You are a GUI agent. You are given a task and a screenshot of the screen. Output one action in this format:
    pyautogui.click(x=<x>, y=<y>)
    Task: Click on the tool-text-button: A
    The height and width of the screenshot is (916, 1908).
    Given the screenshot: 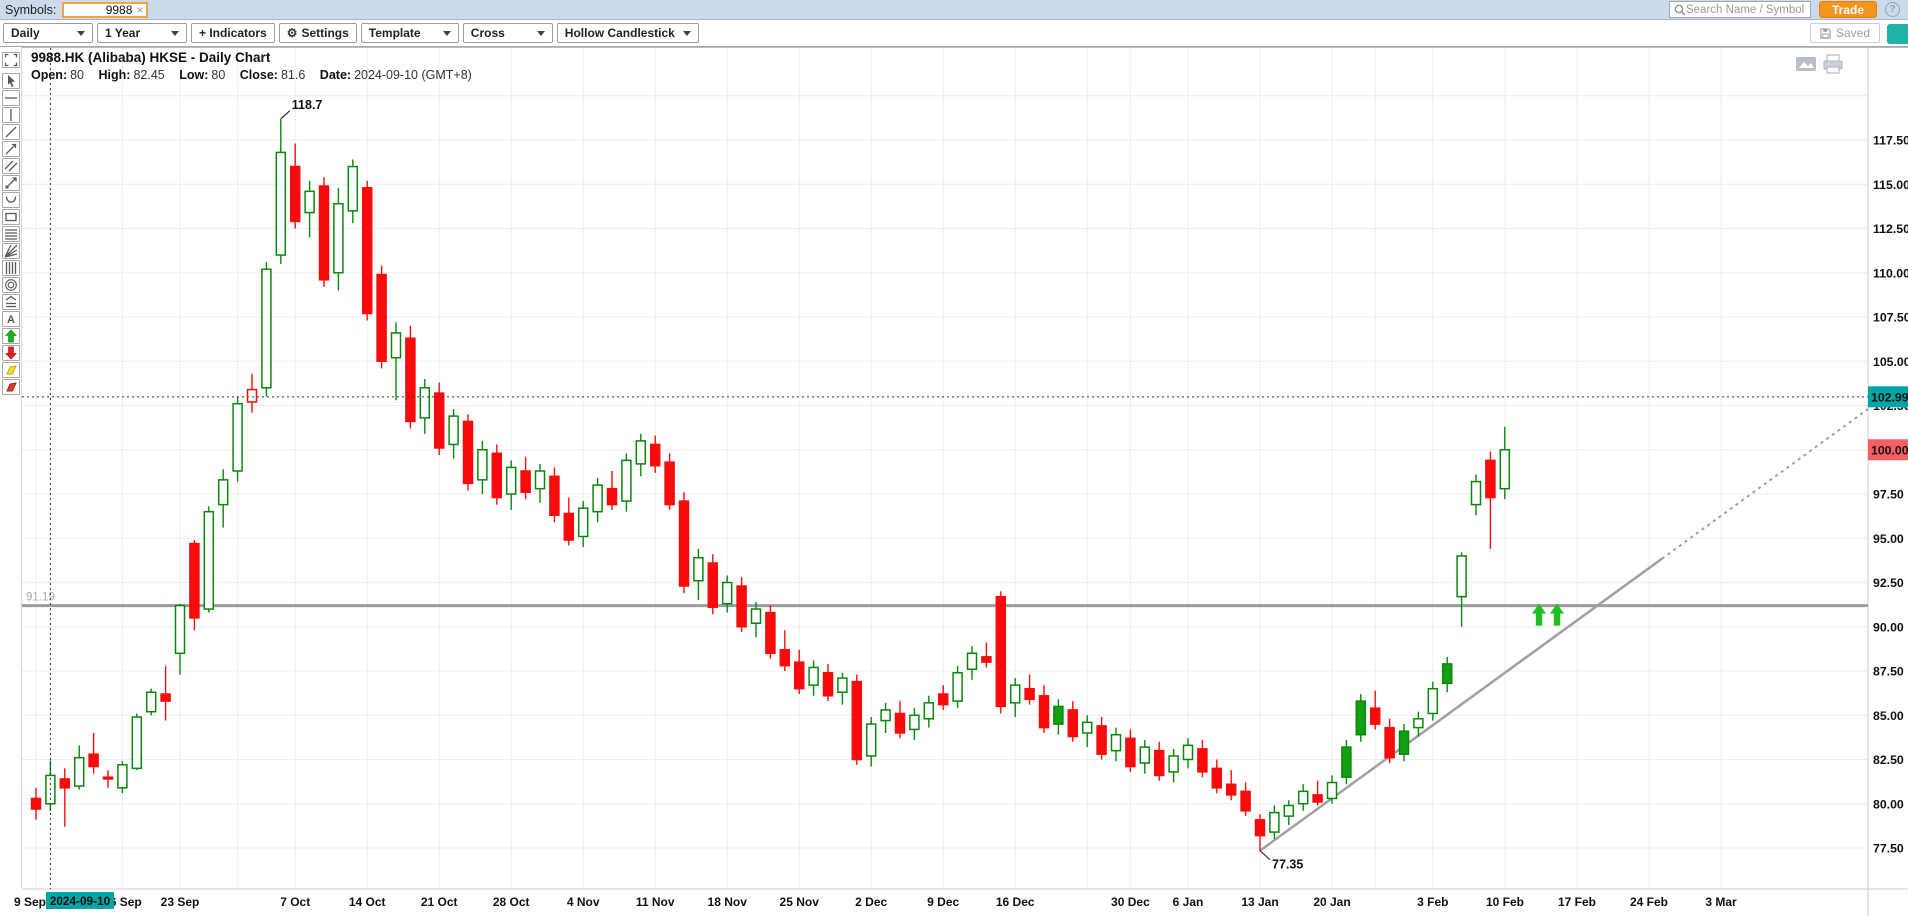 What is the action you would take?
    pyautogui.click(x=10, y=319)
    